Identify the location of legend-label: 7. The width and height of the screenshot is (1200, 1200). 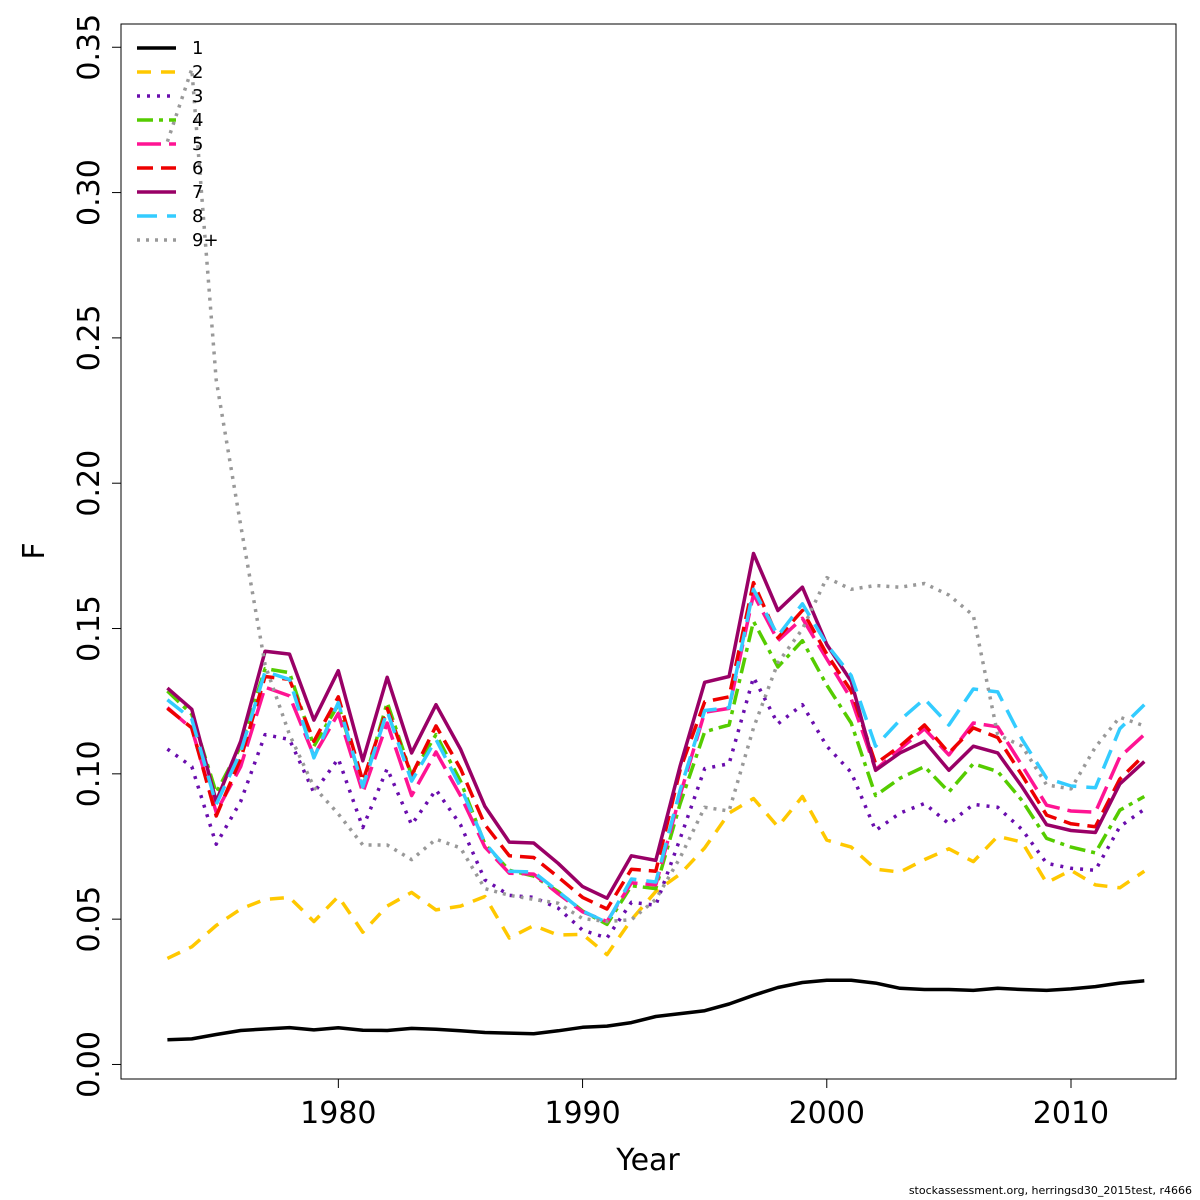
(197, 192).